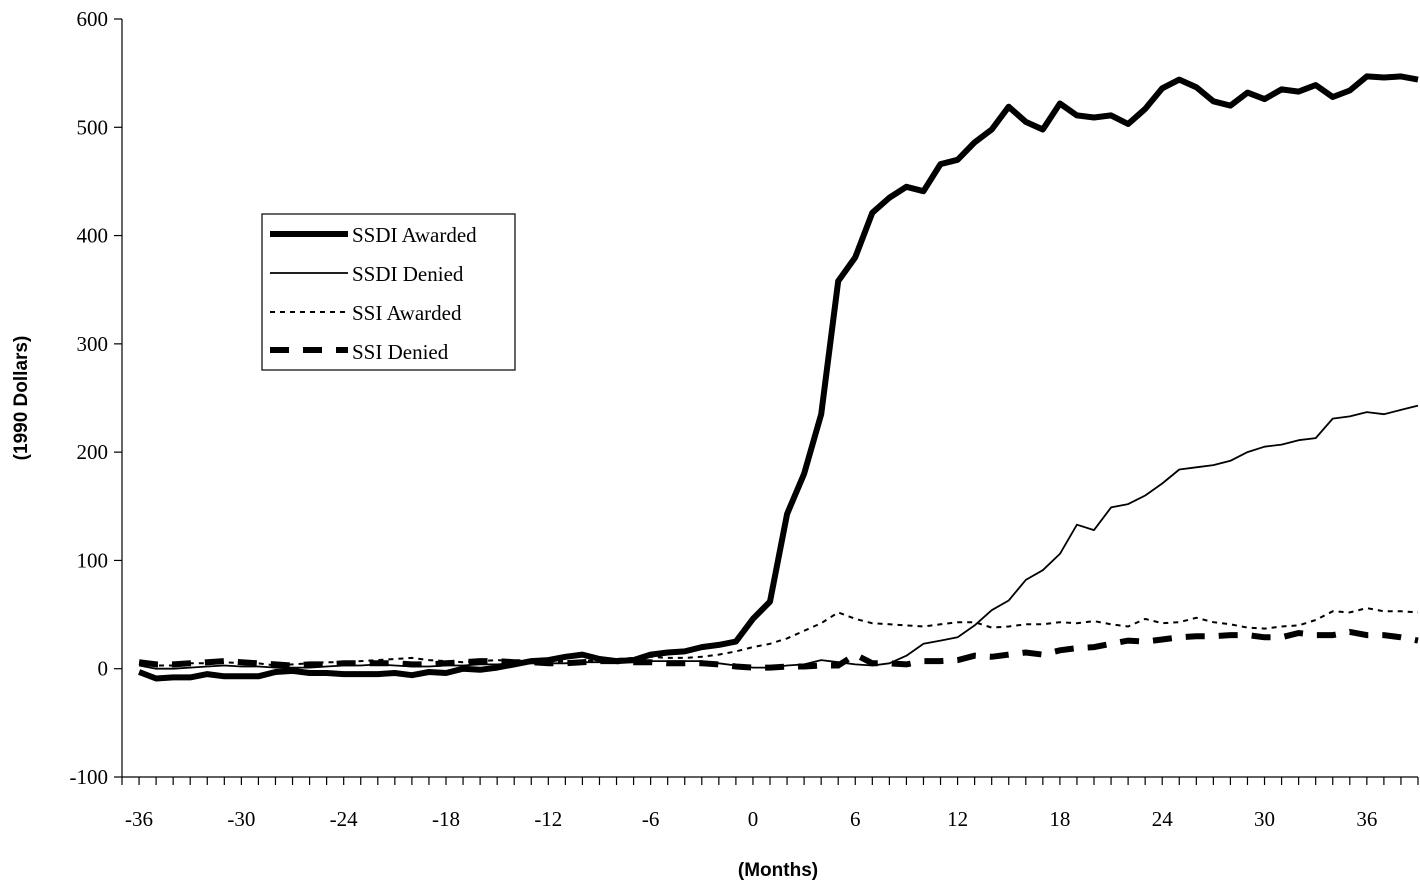 The height and width of the screenshot is (885, 1420). Describe the element at coordinates (1163, 819) in the screenshot. I see `x-tick-label: 24` at that location.